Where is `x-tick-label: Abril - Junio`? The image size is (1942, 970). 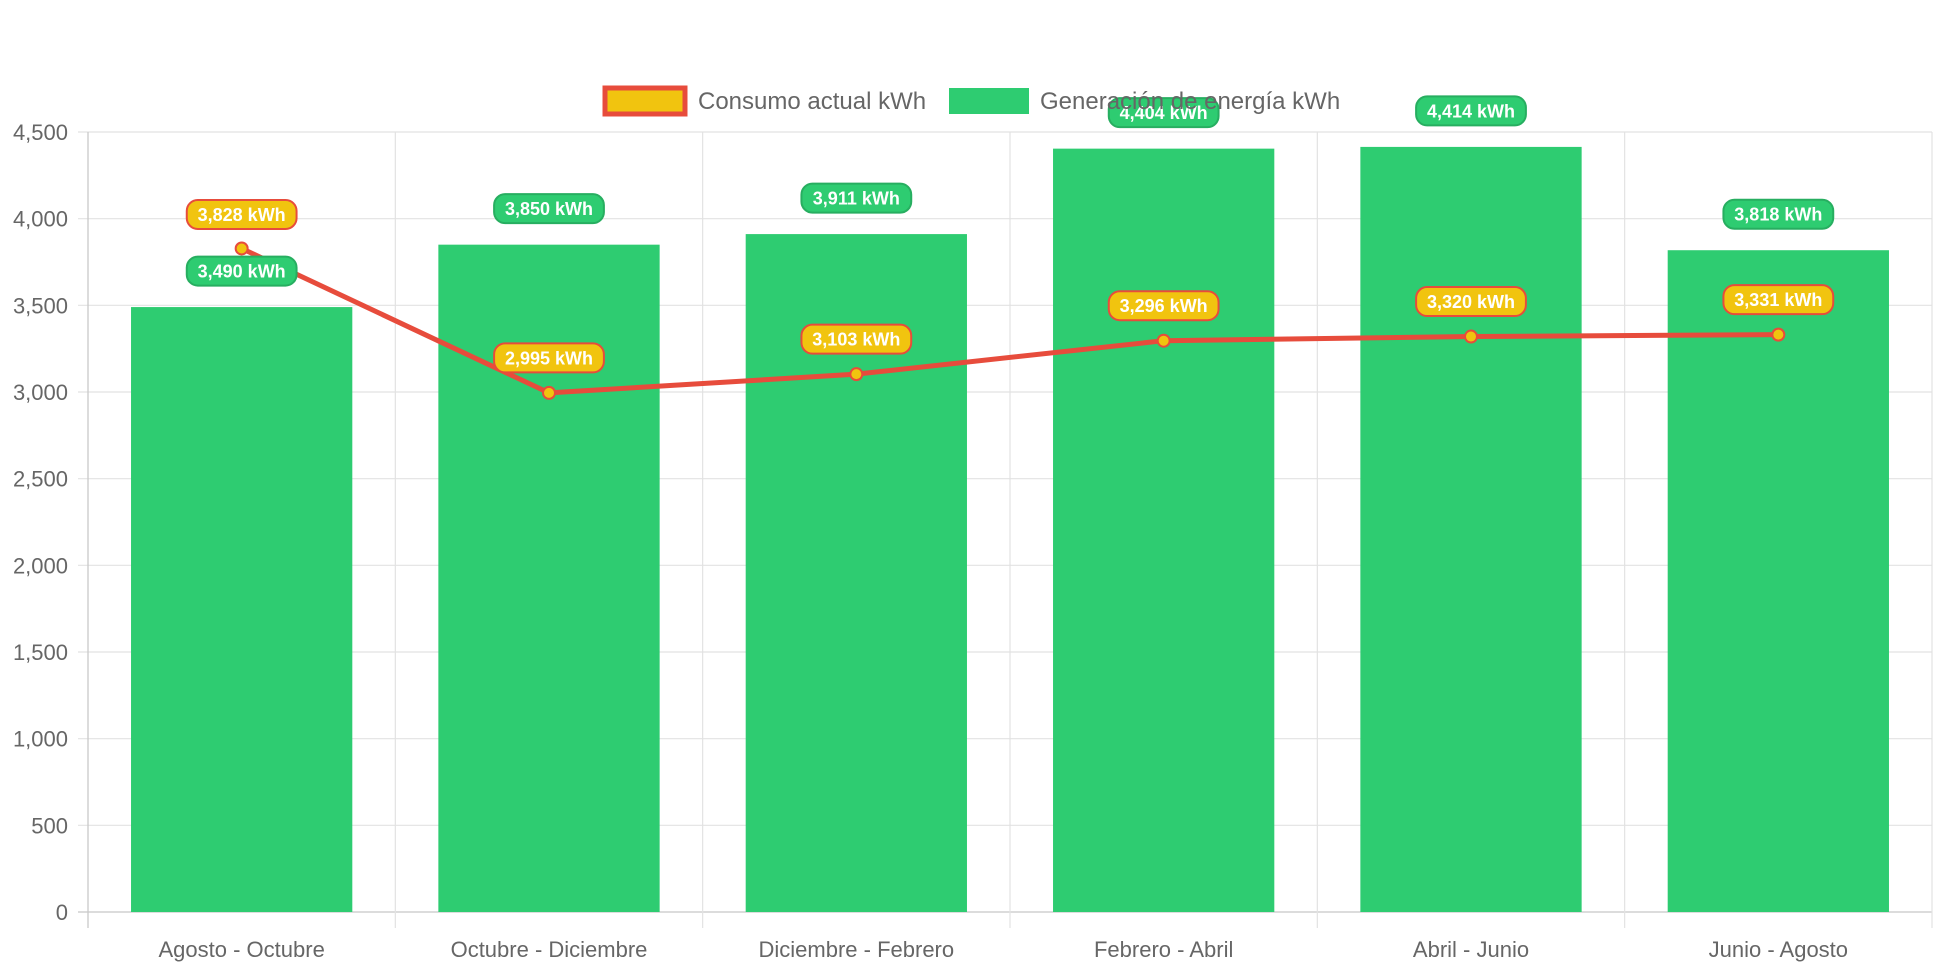 x-tick-label: Abril - Junio is located at coordinates (1471, 949).